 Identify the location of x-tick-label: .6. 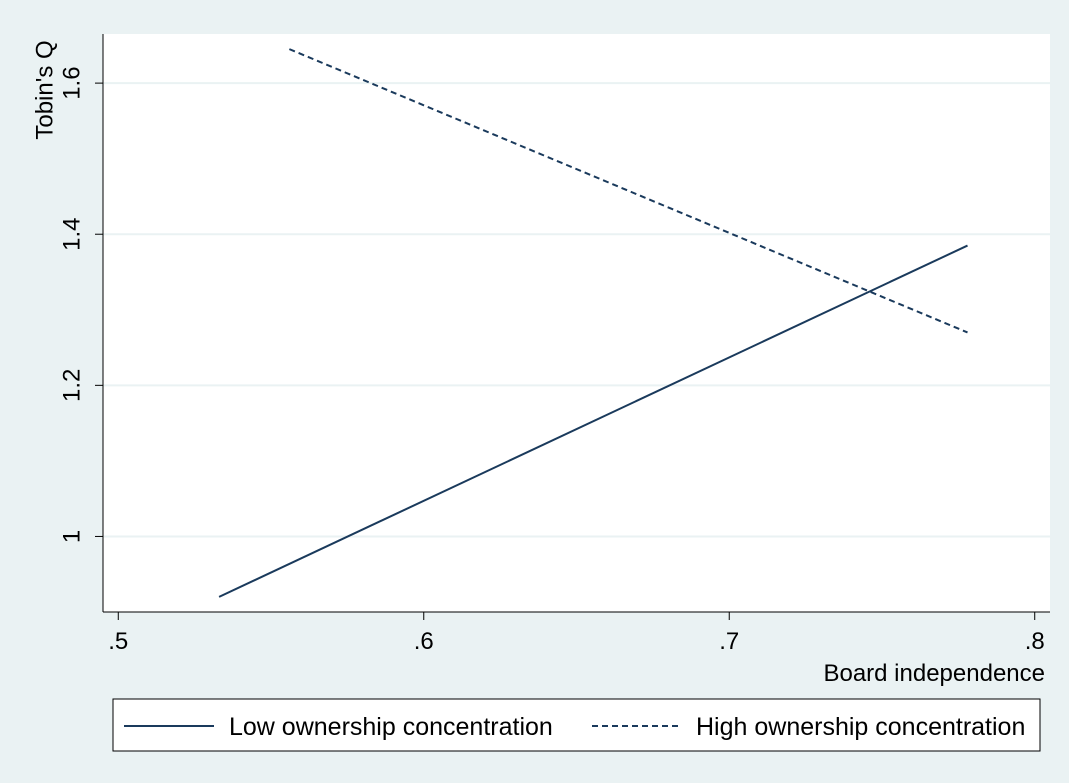
(424, 641).